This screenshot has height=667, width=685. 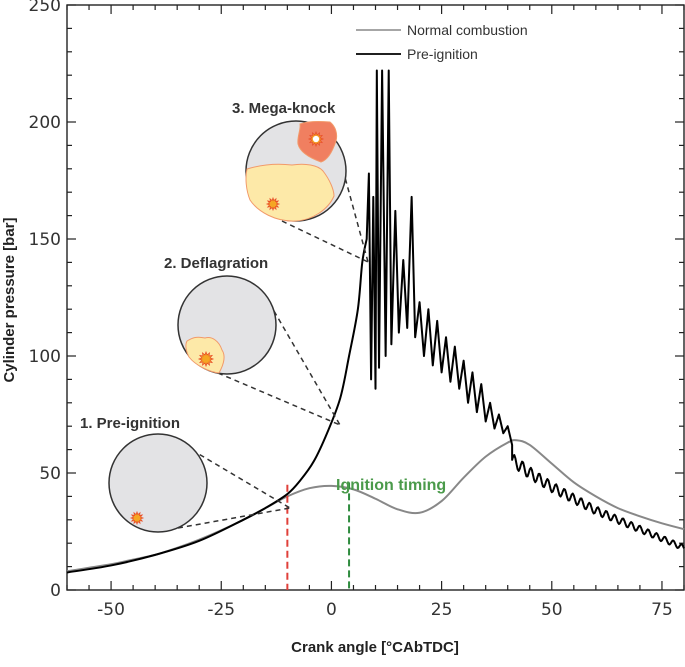 I want to click on flame-kernel-icon-core, so click(x=206, y=359).